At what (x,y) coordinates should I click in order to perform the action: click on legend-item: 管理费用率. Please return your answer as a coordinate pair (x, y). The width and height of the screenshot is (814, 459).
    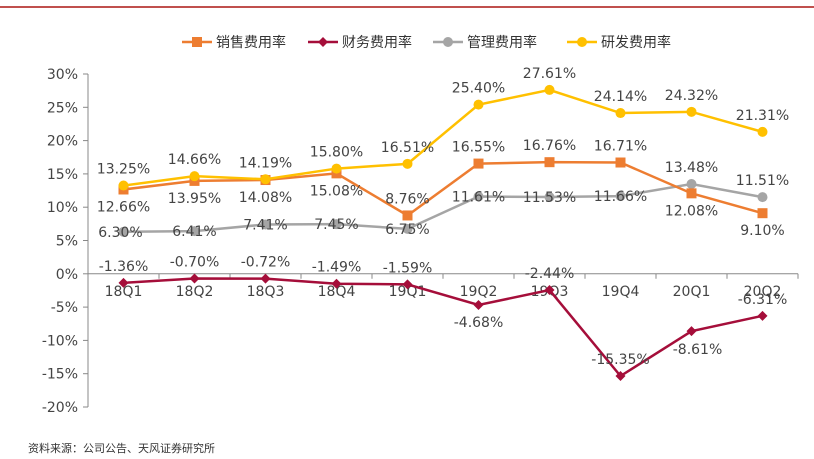
    Looking at the image, I should click on (485, 42).